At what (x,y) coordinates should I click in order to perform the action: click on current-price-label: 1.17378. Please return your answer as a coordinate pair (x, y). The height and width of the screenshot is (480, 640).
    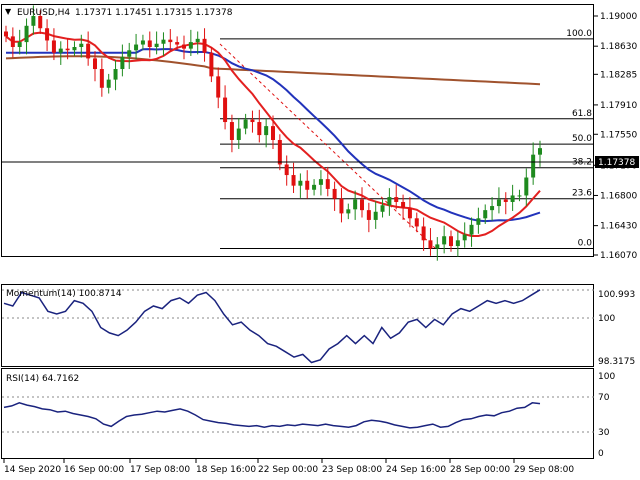
    Looking at the image, I should click on (616, 163).